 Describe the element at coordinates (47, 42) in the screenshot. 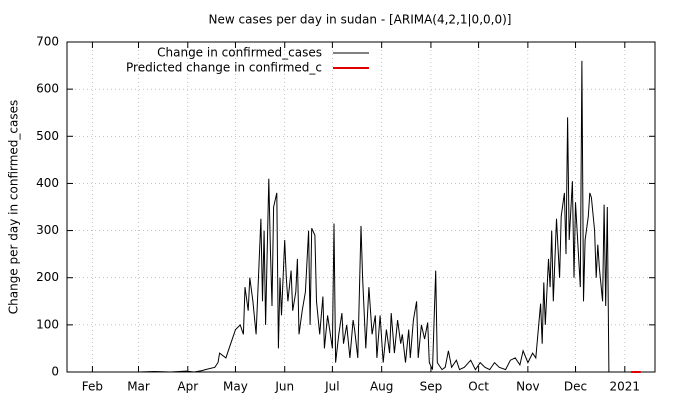

I see `y-tick-label: 700` at that location.